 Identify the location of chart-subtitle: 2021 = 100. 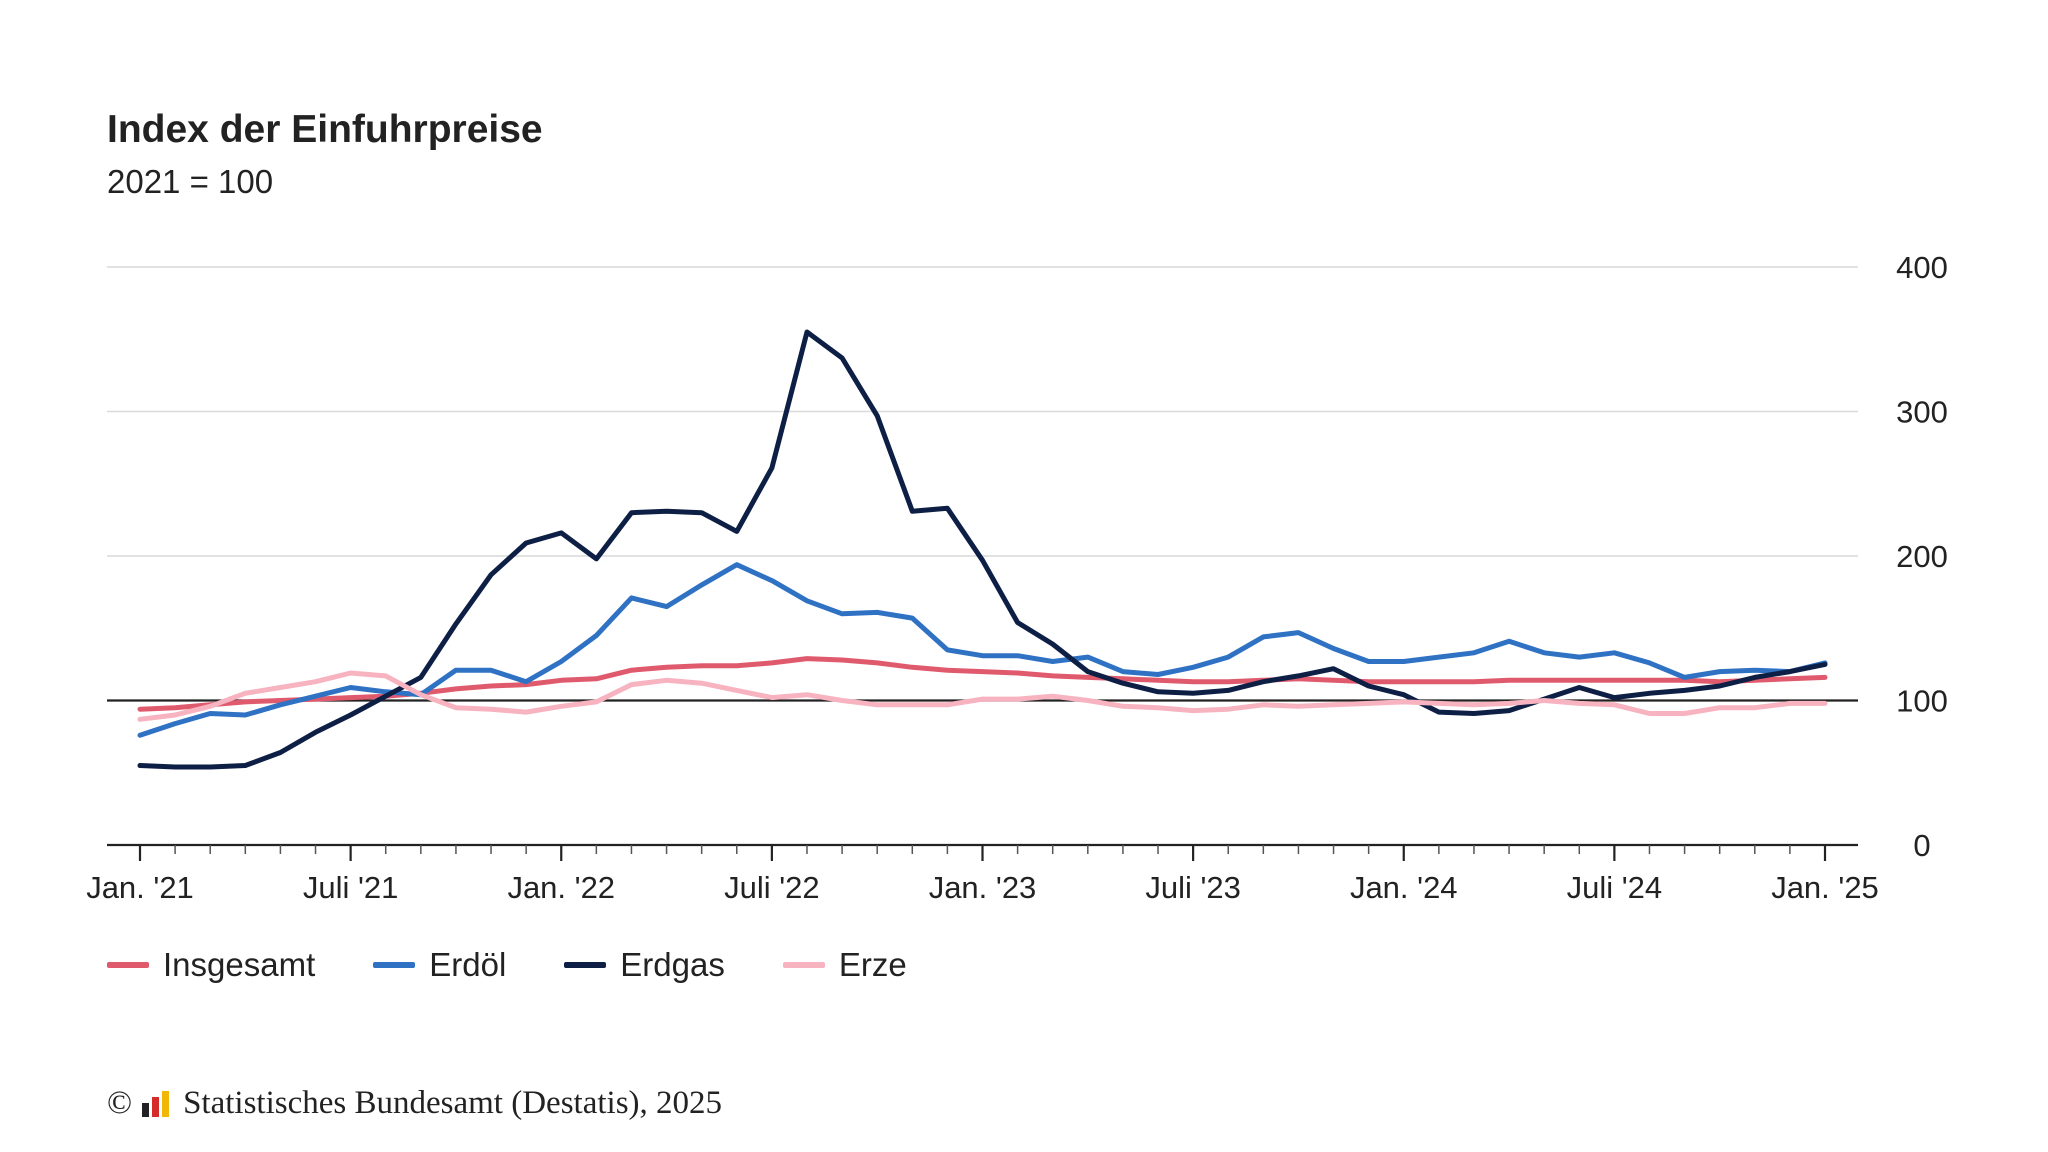
(190, 181).